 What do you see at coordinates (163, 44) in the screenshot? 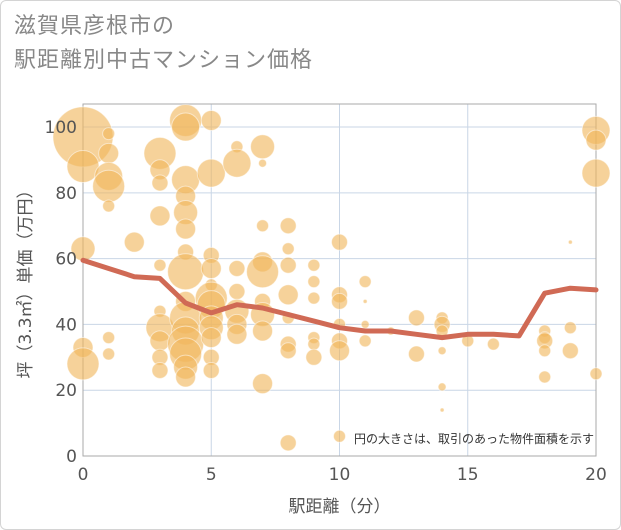
I see `chart-title: 滋賀県彦根市の 駅距離別中古マンション価格` at bounding box center [163, 44].